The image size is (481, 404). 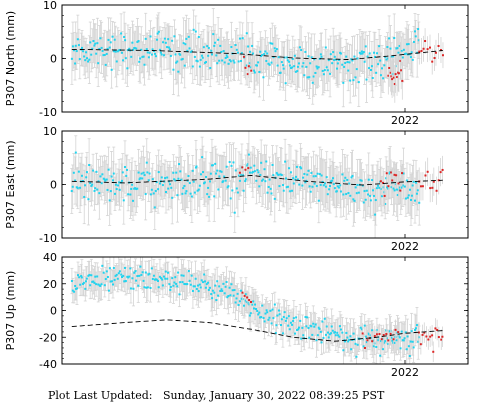 I want to click on y-axis-label-east: P307 East (mm), so click(x=10, y=184).